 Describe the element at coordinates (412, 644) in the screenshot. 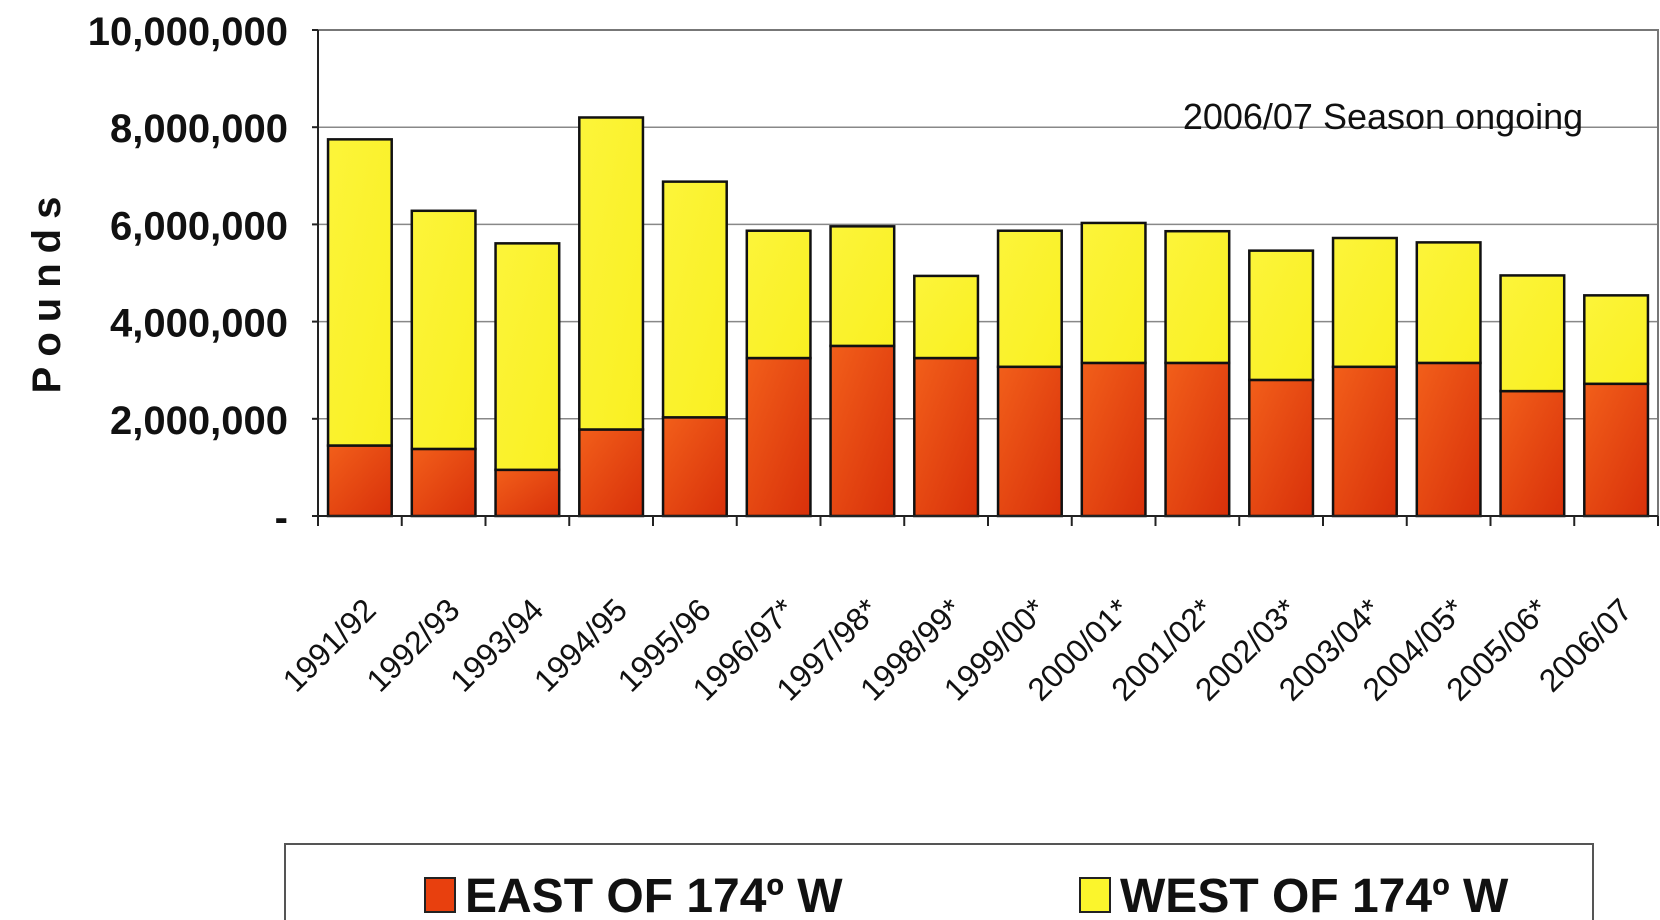

I see `x-tick-label: 1992/93` at that location.